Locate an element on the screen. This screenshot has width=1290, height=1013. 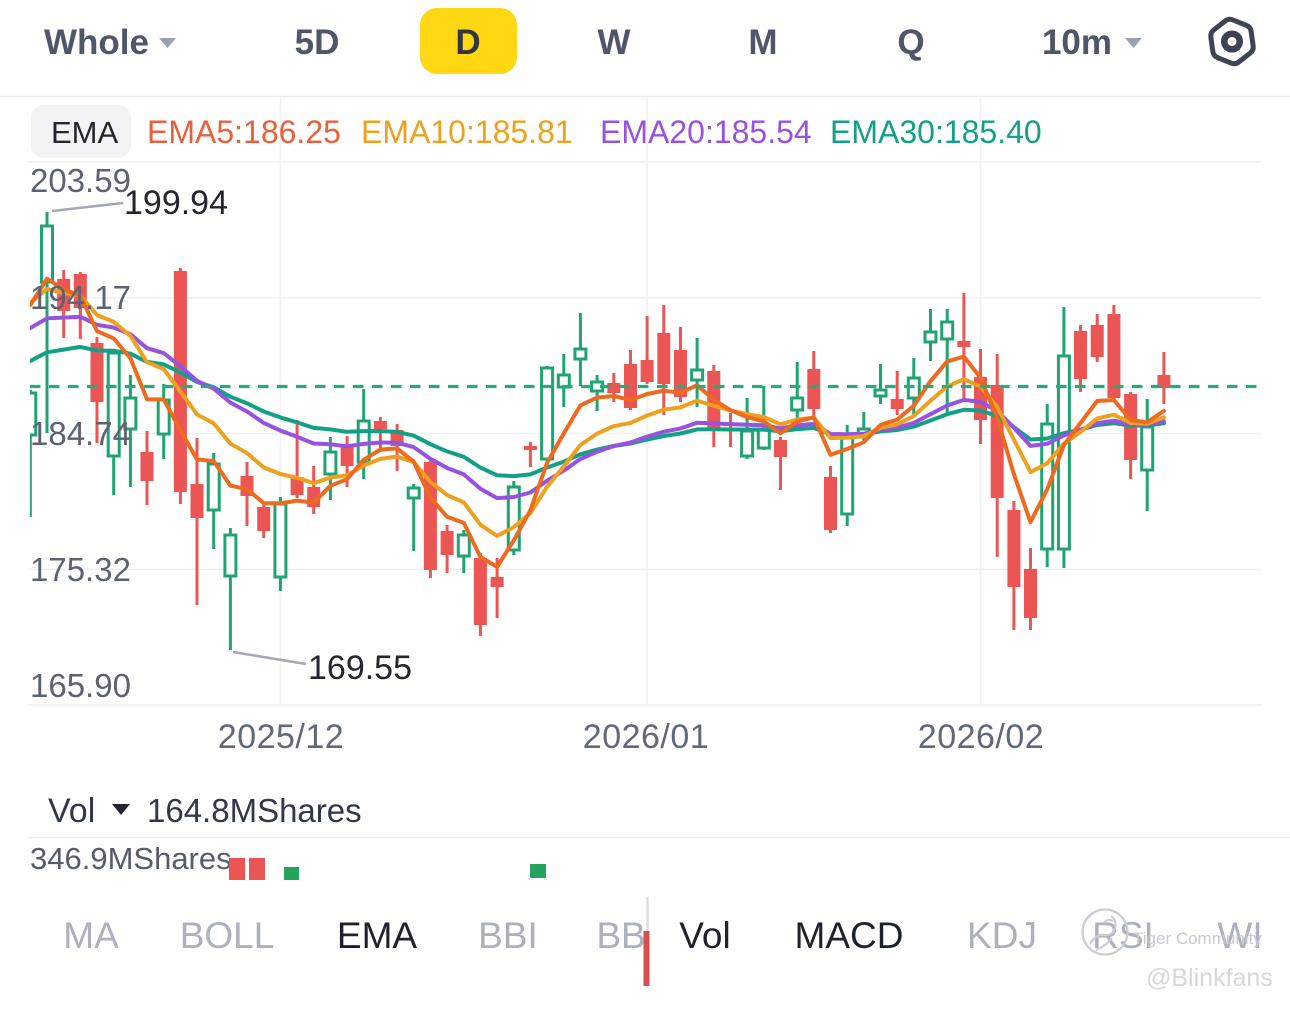
svg-text: EMA30:185.40 is located at coordinates (936, 132).